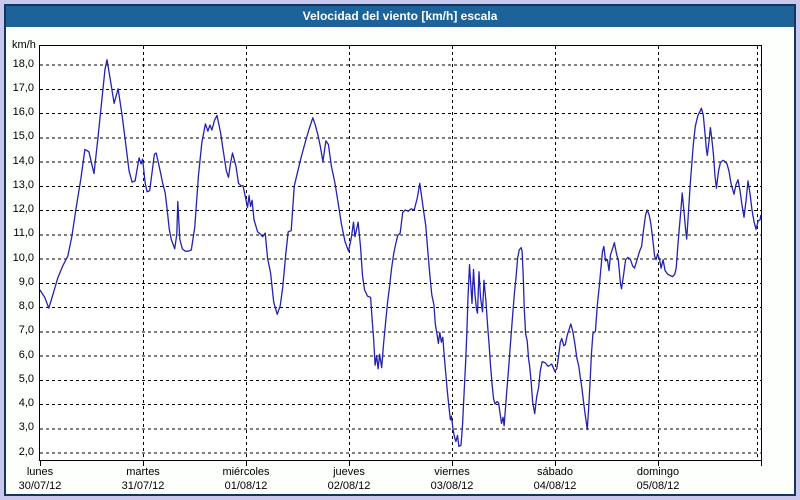 Image resolution: width=800 pixels, height=500 pixels. Describe the element at coordinates (143, 472) in the screenshot. I see `x-day-label: martes` at that location.